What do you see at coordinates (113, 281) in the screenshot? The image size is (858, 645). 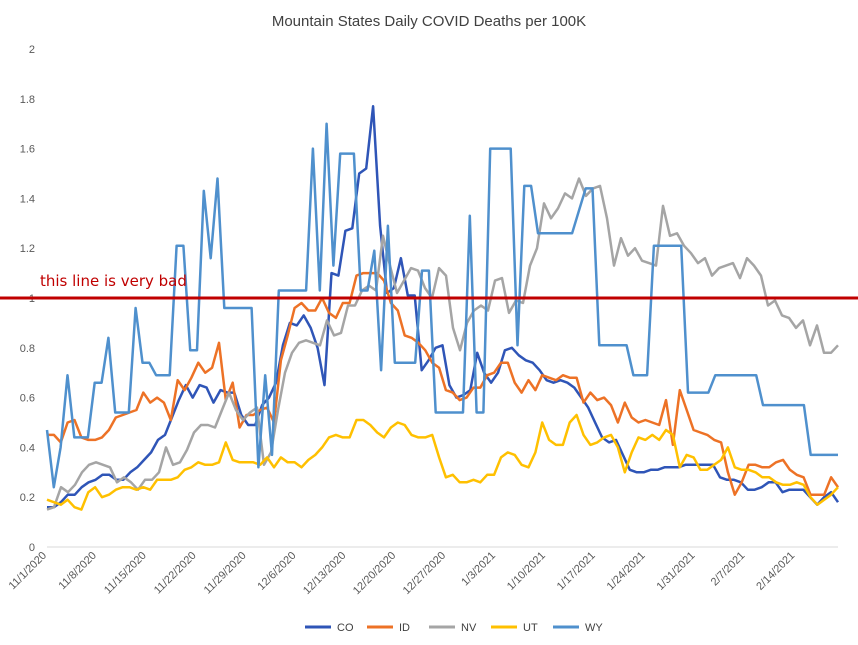 I see `reference-line-label: this line is very bad` at bounding box center [113, 281].